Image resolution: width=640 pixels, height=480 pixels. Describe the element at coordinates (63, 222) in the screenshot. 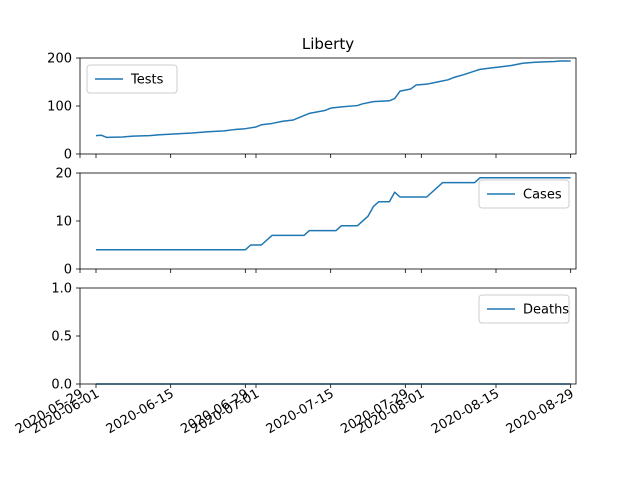

I see `y-tick-label: 10` at that location.